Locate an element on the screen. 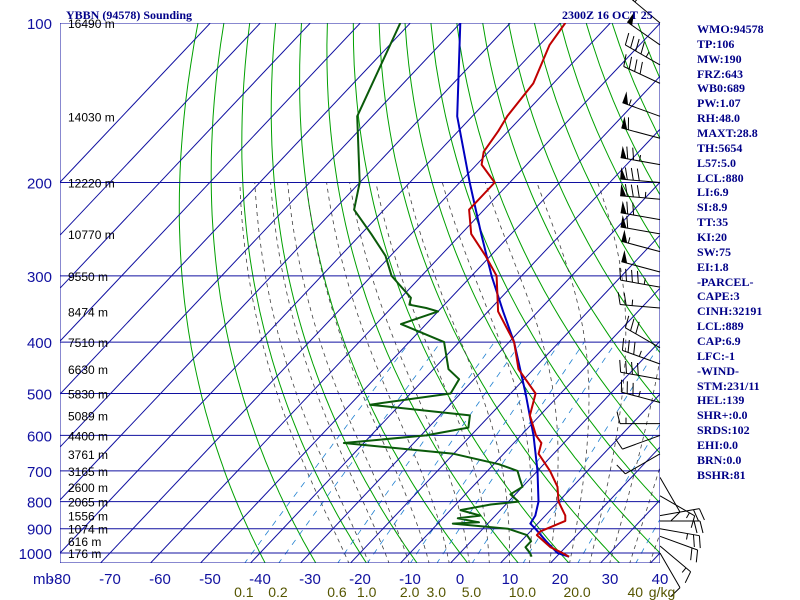  mixing-ratio-label: 0.1 is located at coordinates (244, 592).